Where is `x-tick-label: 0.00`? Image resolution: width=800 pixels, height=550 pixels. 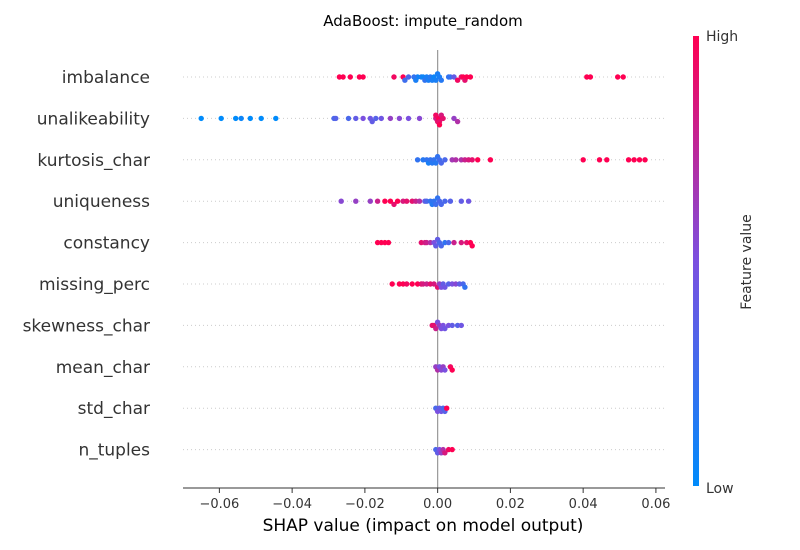 x-tick-label: 0.00 is located at coordinates (437, 504).